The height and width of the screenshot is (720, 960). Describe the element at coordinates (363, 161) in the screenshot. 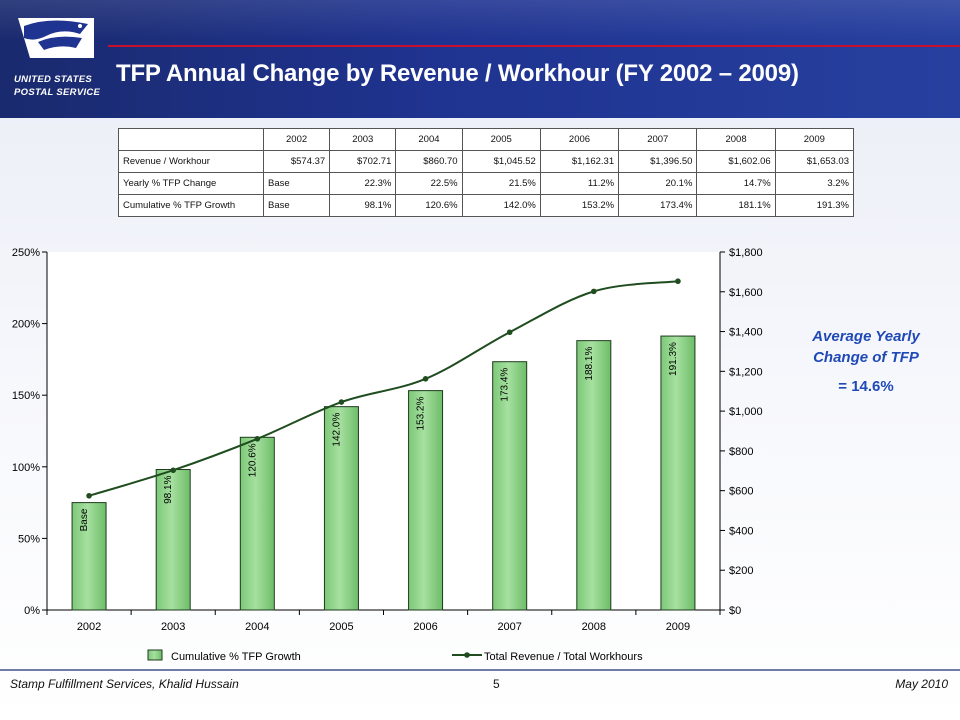

I see `table-cell: $702.71` at that location.